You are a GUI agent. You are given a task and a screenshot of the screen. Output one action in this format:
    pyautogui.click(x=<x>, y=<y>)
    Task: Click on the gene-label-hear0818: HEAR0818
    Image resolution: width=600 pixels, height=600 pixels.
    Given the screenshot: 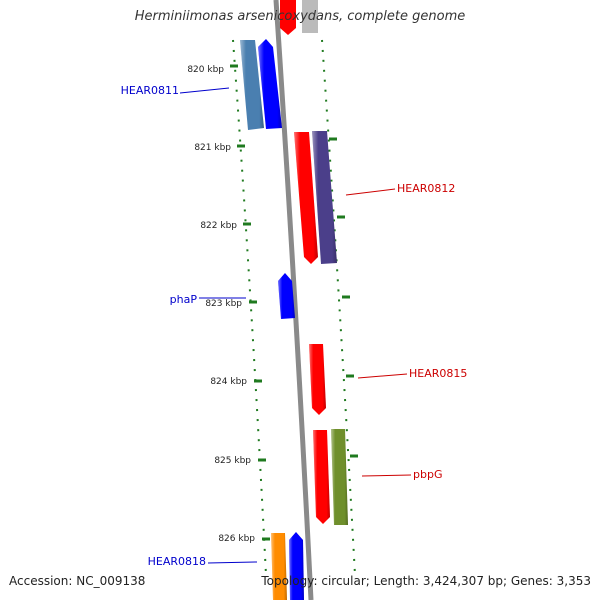 What is the action you would take?
    pyautogui.click(x=177, y=561)
    